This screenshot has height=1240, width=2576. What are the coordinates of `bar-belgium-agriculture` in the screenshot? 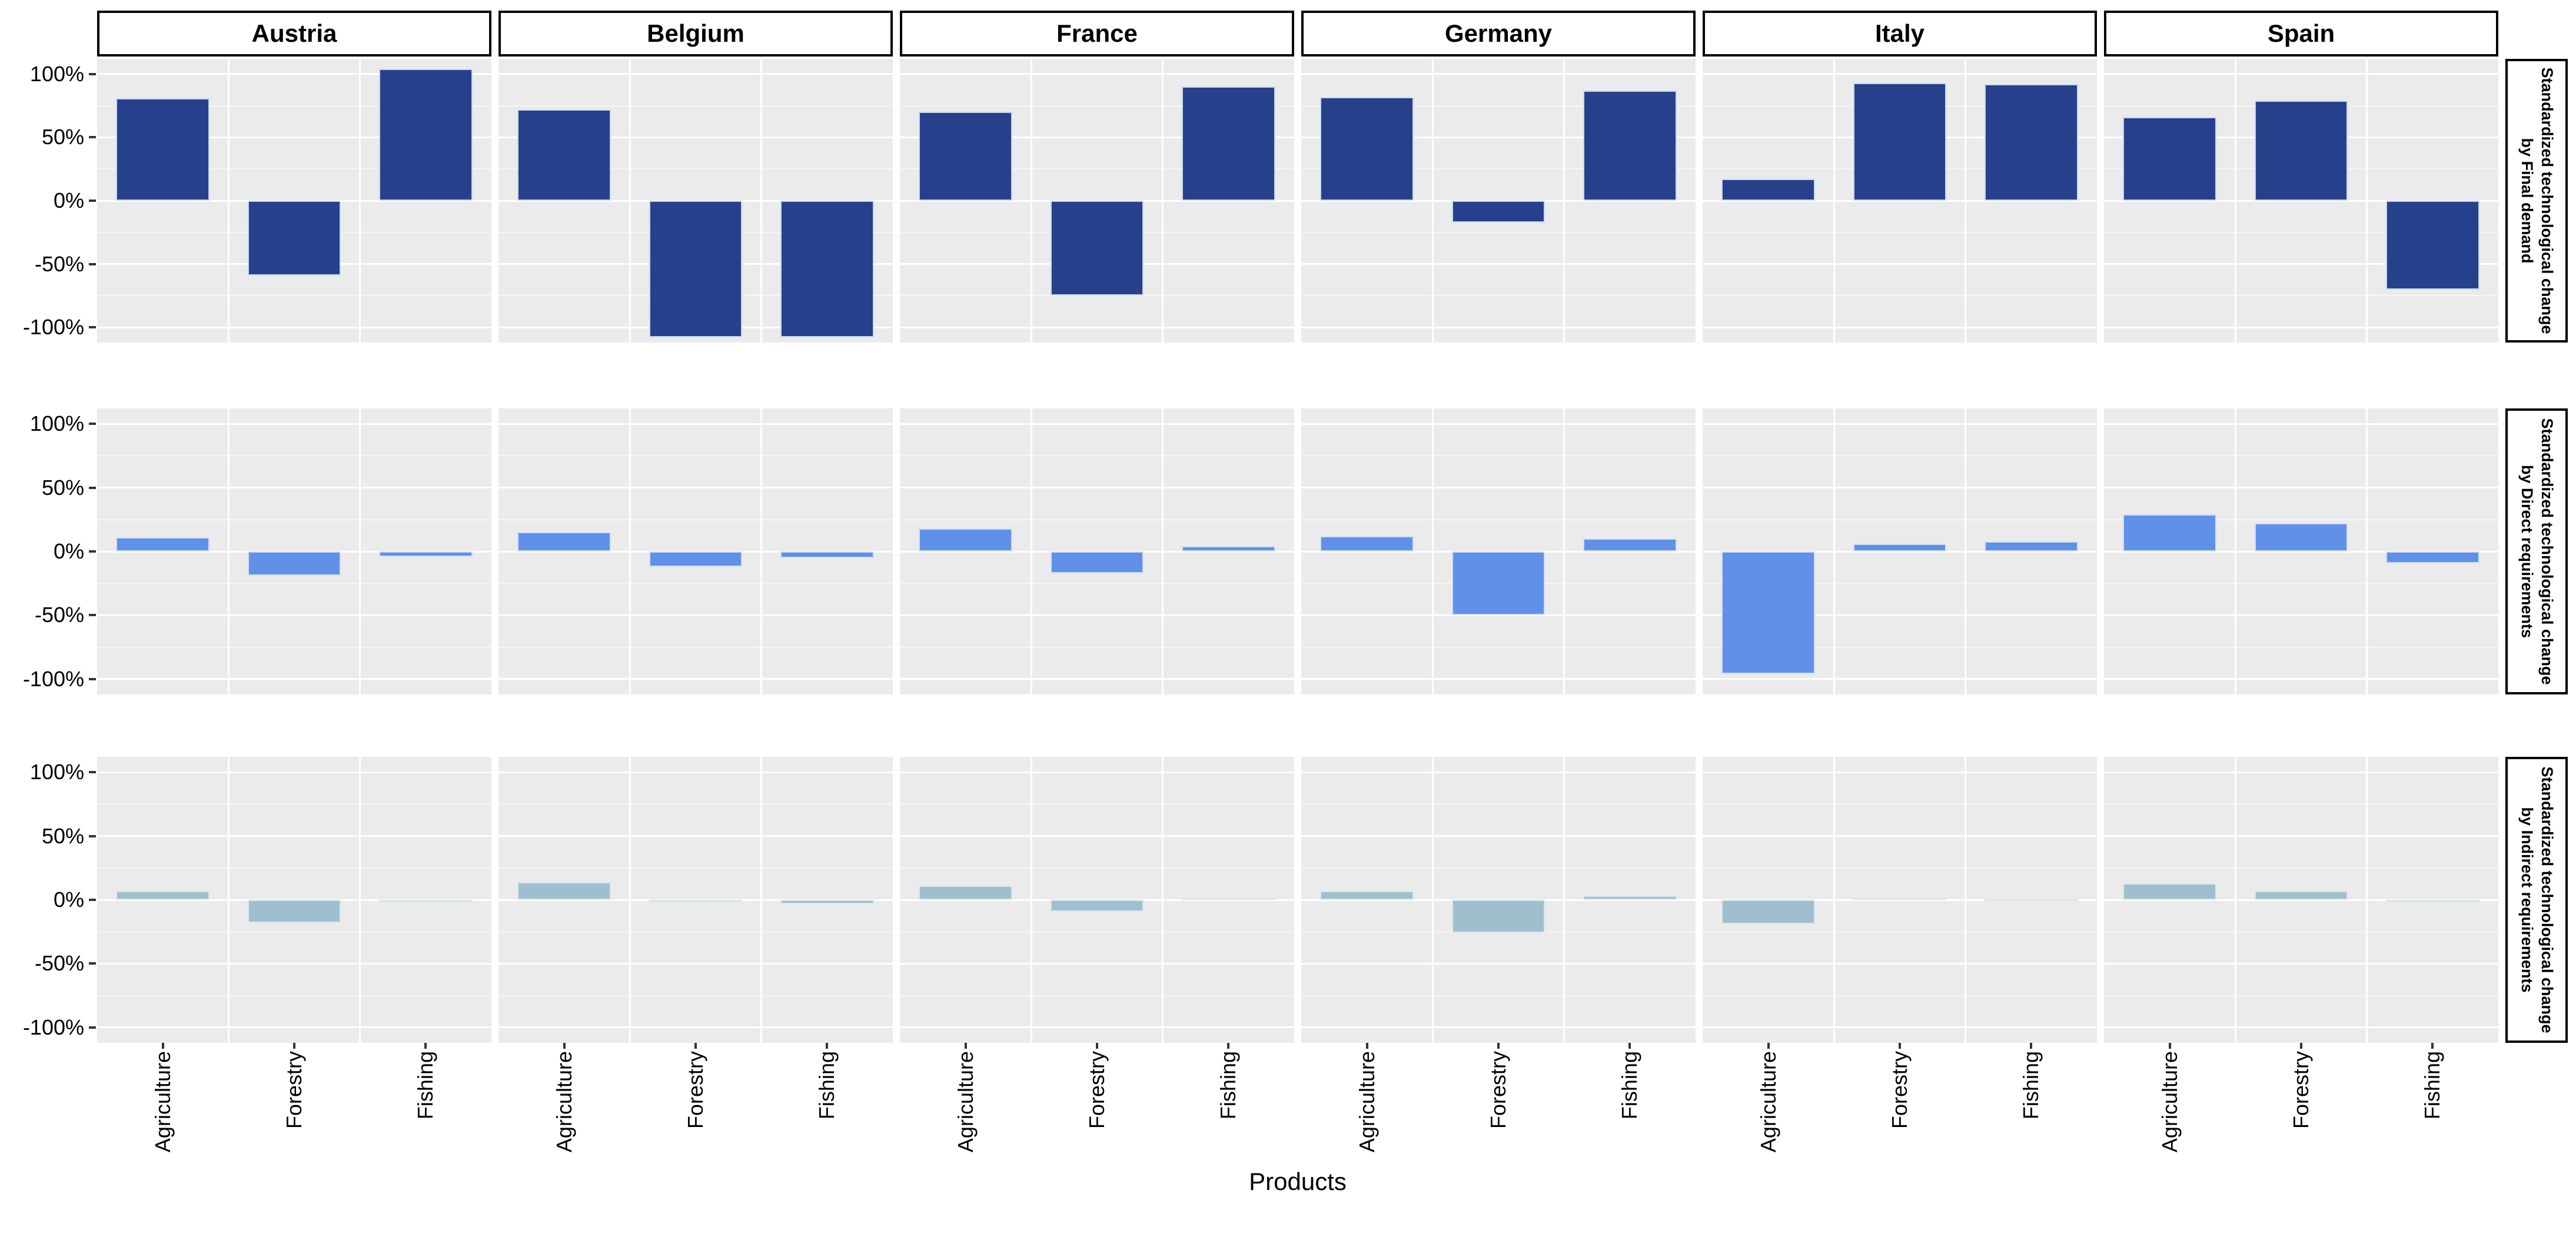 It's located at (564, 541).